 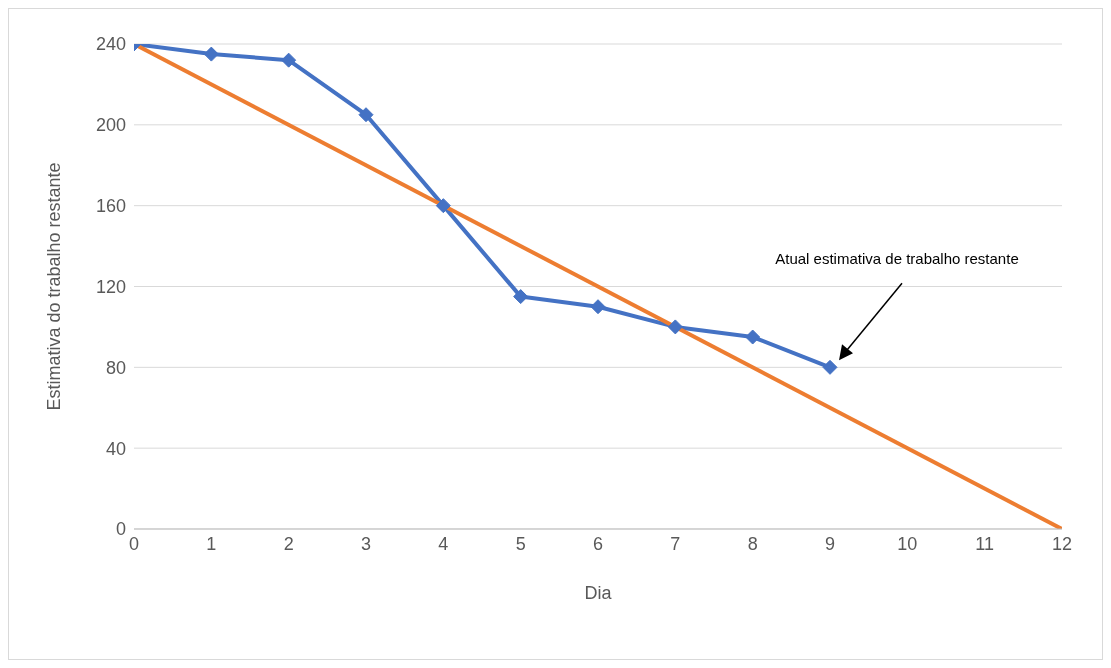 I want to click on annotation: Atual estimativa de trabalho restante, so click(x=897, y=259).